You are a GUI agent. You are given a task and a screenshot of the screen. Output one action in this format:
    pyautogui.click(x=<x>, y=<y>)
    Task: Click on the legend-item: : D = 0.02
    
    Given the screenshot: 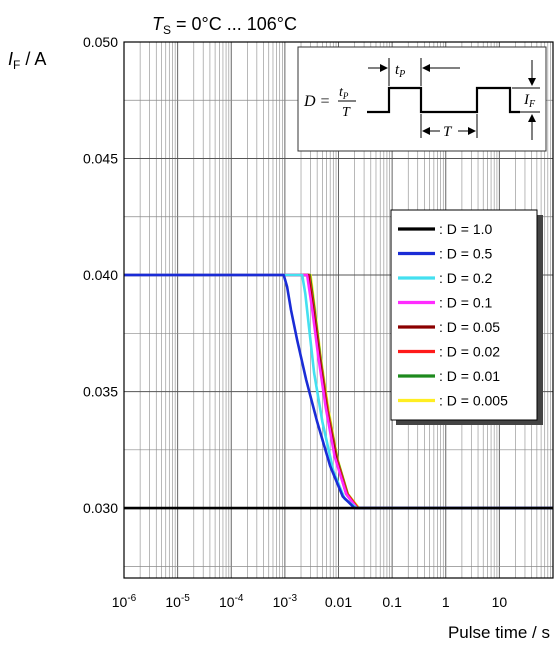 What is the action you would take?
    pyautogui.click(x=449, y=352)
    